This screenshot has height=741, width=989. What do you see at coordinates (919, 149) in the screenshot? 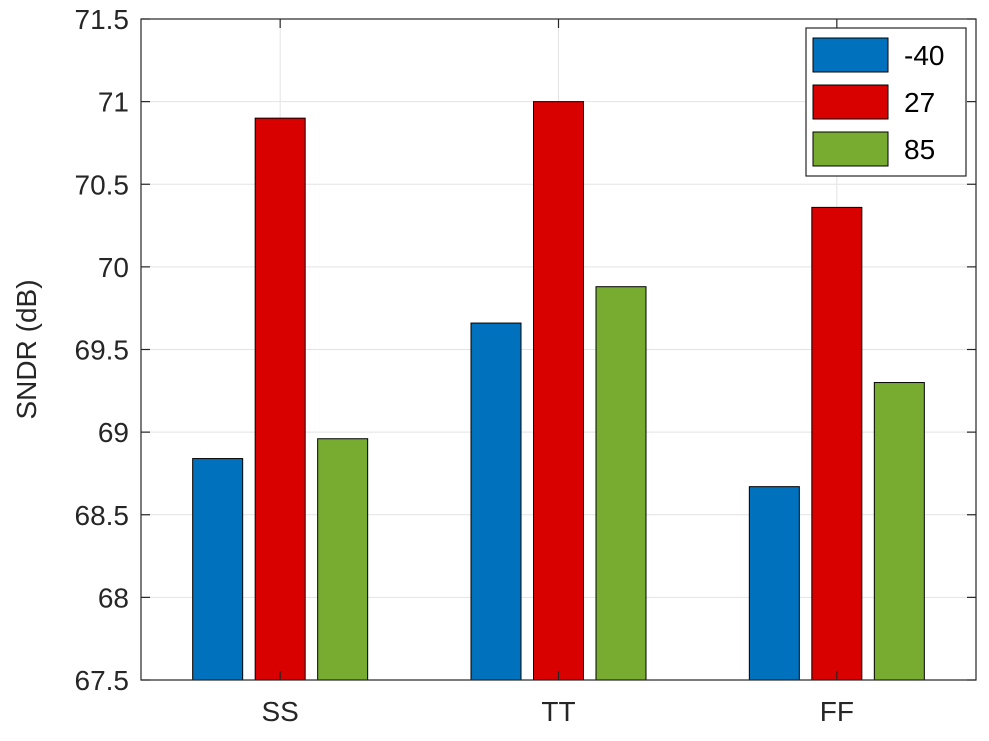
I see `legend-entry-label: 85` at bounding box center [919, 149].